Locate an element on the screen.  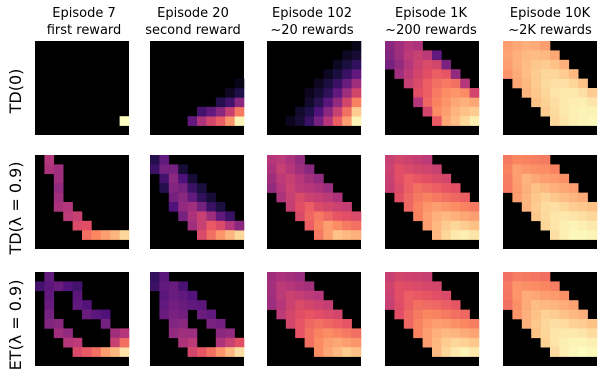
column-title: Episode 1K is located at coordinates (431, 13).